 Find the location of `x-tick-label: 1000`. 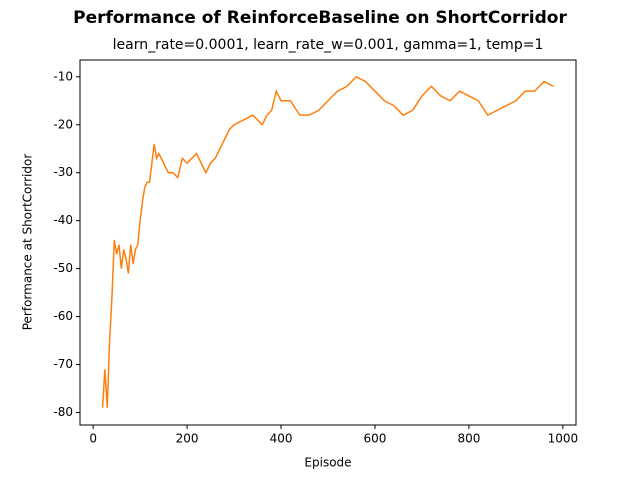

x-tick-label: 1000 is located at coordinates (563, 439).